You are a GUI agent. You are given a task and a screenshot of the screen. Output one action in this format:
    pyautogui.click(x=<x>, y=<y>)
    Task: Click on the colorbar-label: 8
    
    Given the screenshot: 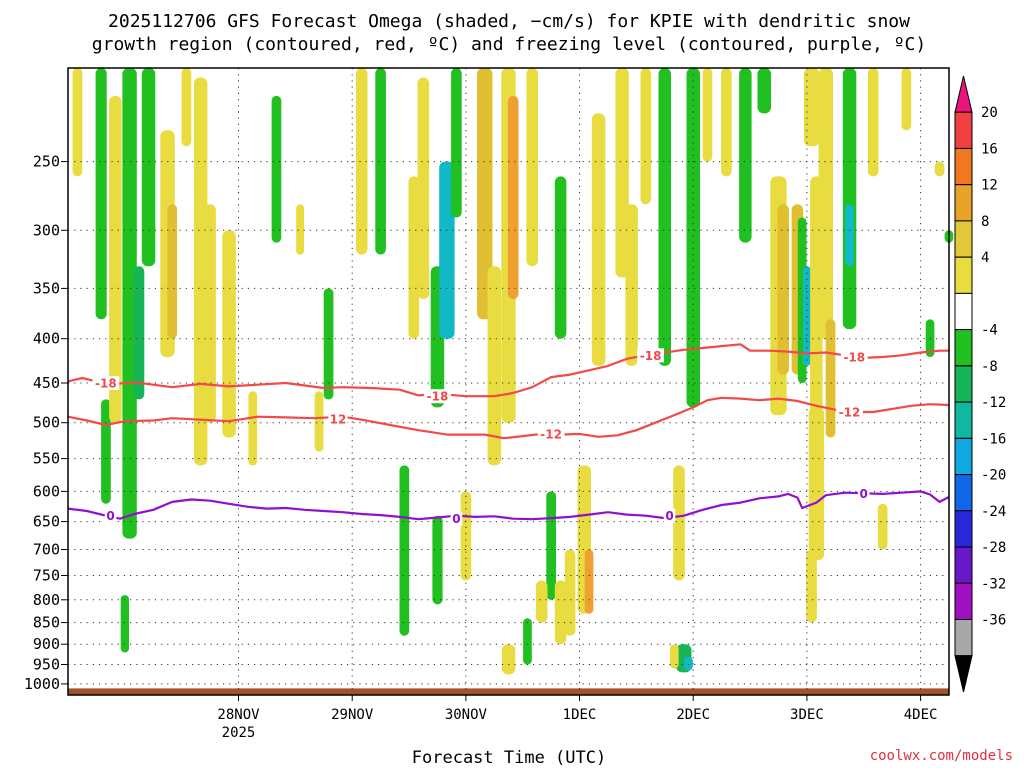 What is the action you would take?
    pyautogui.click(x=985, y=222)
    